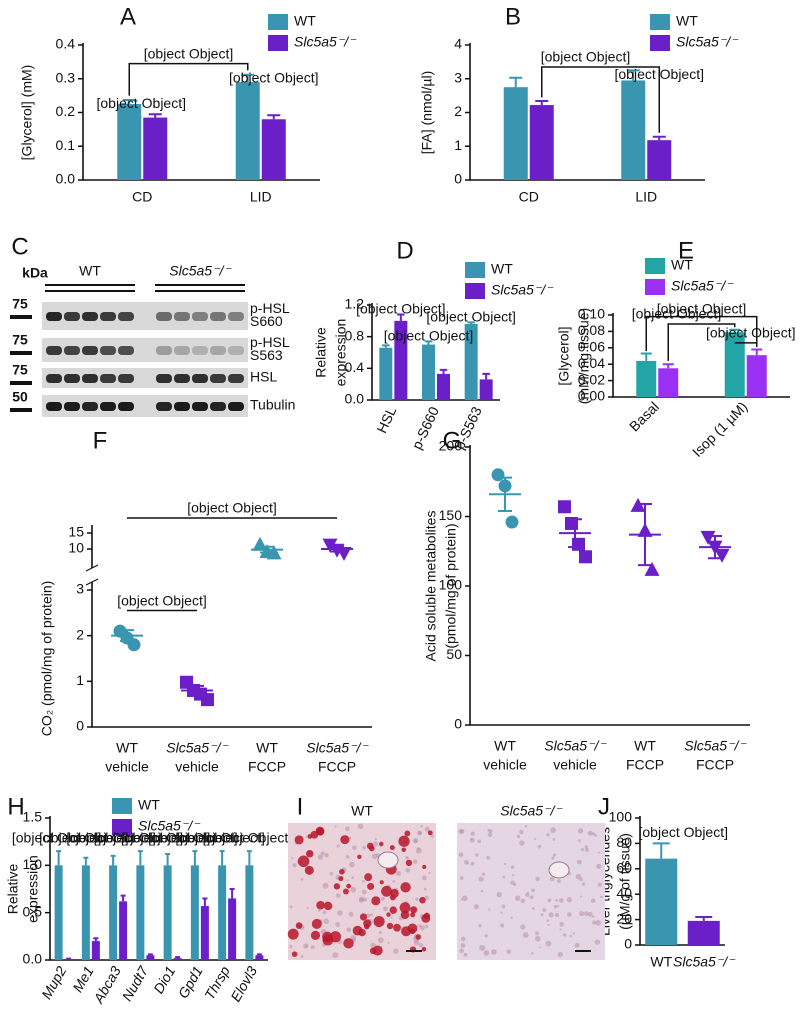  I want to click on blot-marker: 75, so click(20, 304).